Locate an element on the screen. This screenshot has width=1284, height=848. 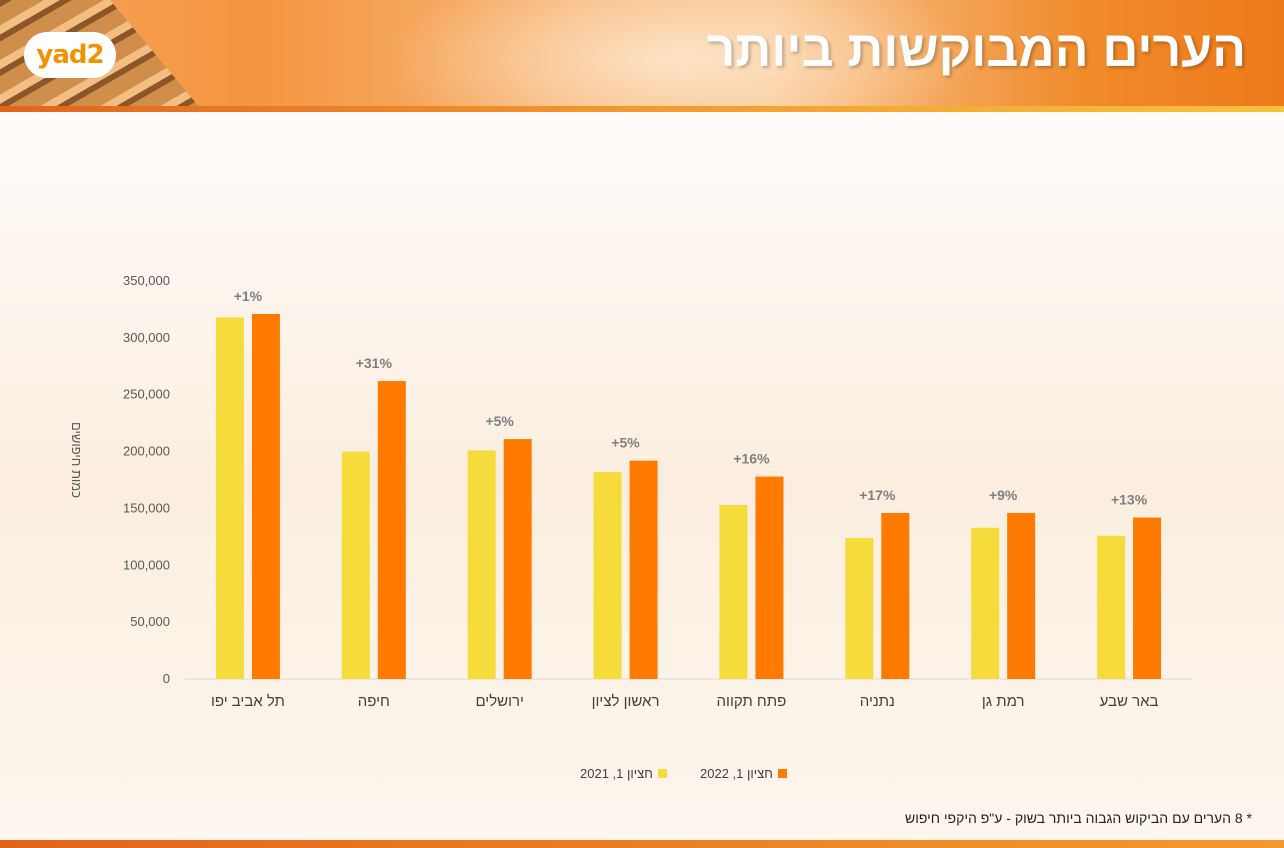
x-tick-label: תל אביב יפו is located at coordinates (248, 701).